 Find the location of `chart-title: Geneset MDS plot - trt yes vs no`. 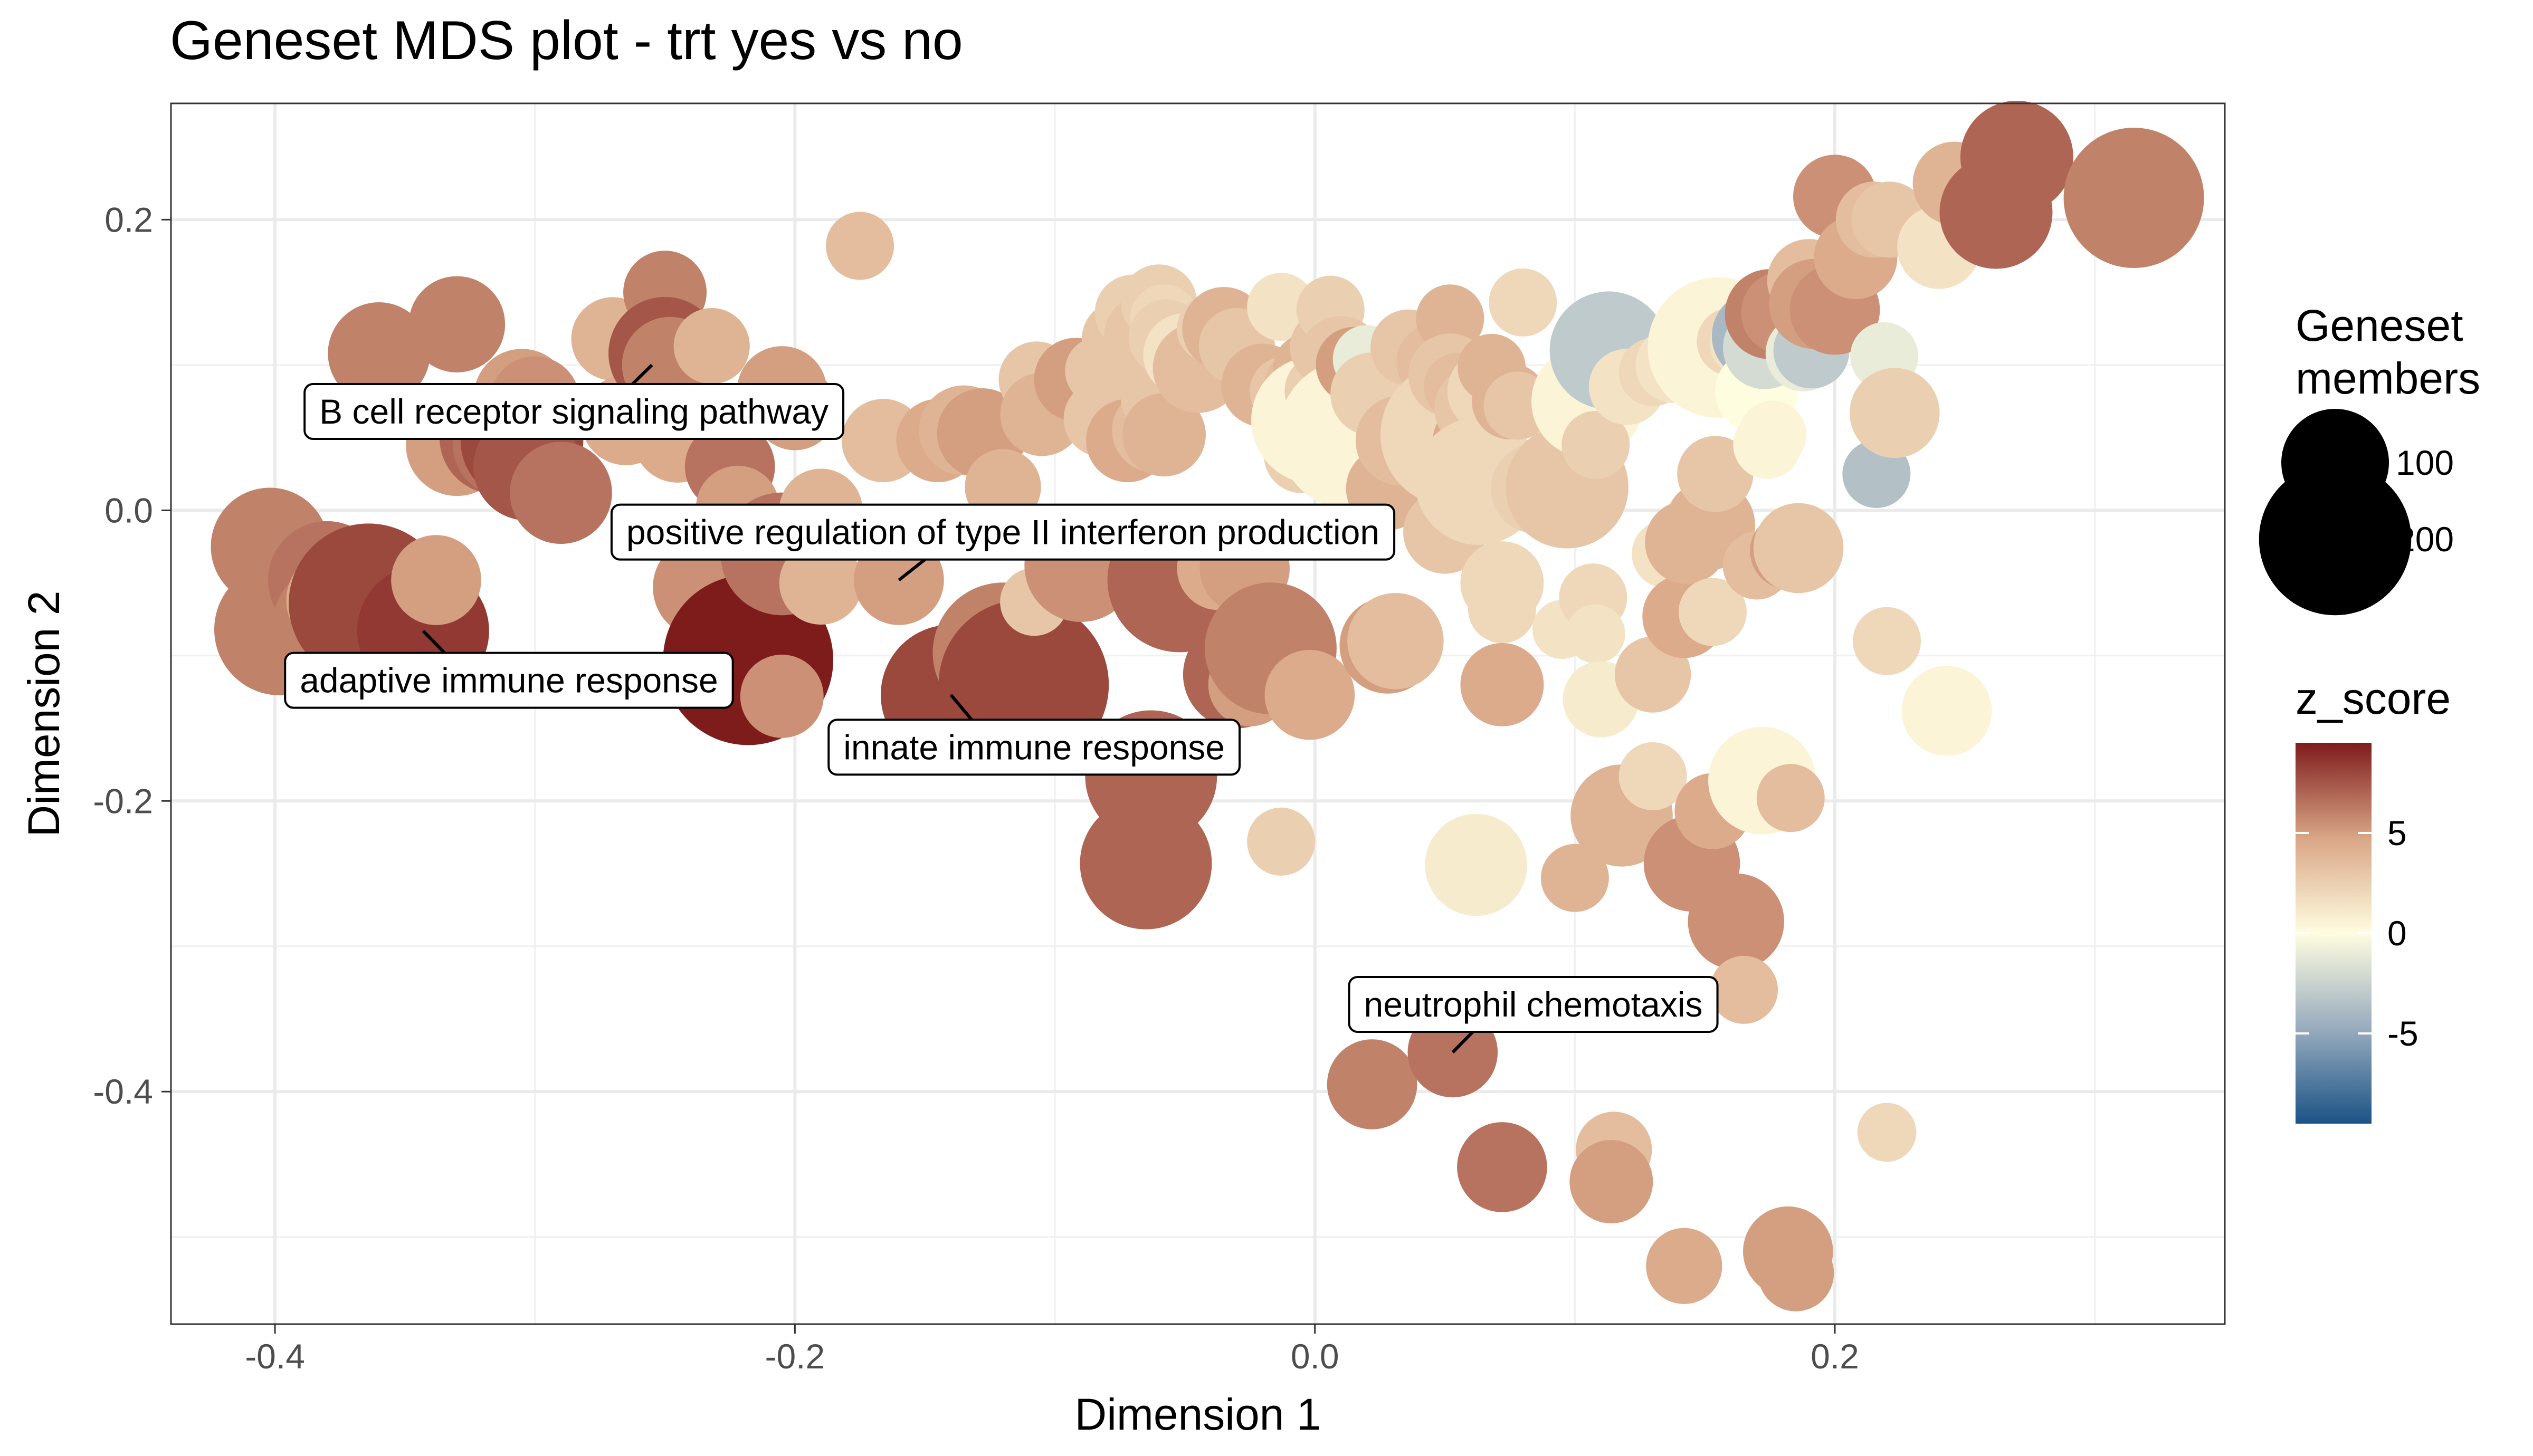

chart-title: Geneset MDS plot - trt yes vs no is located at coordinates (566, 40).